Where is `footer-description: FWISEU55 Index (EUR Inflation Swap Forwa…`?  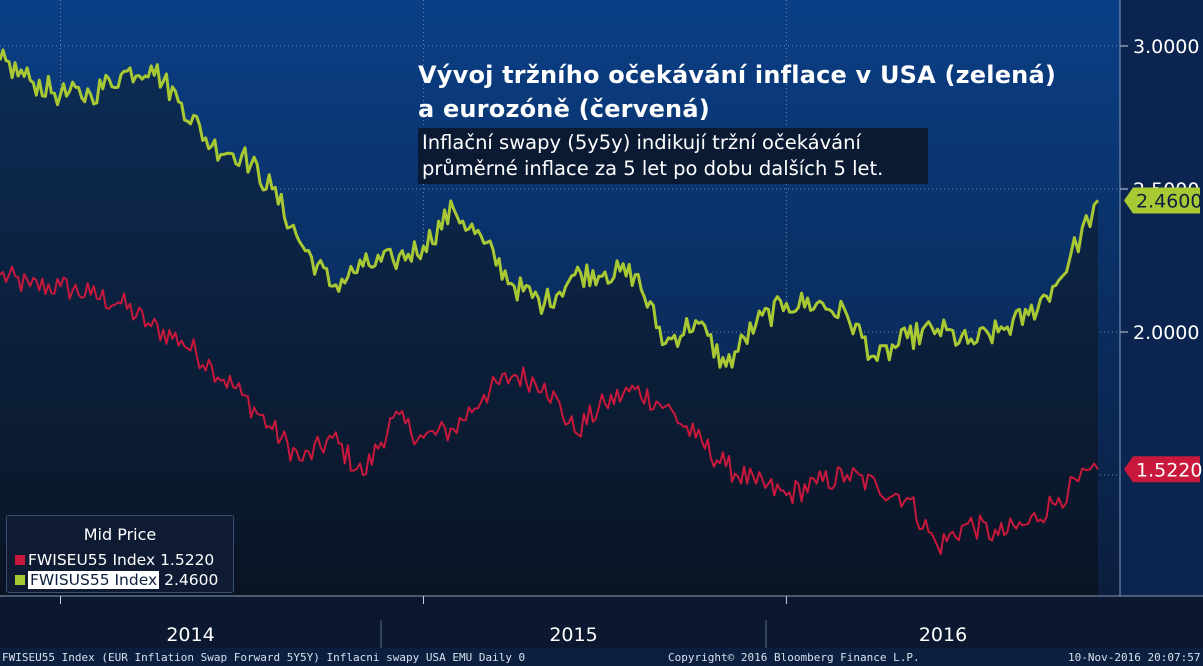 footer-description: FWISEU55 Index (EUR Inflation Swap Forwa… is located at coordinates (264, 657).